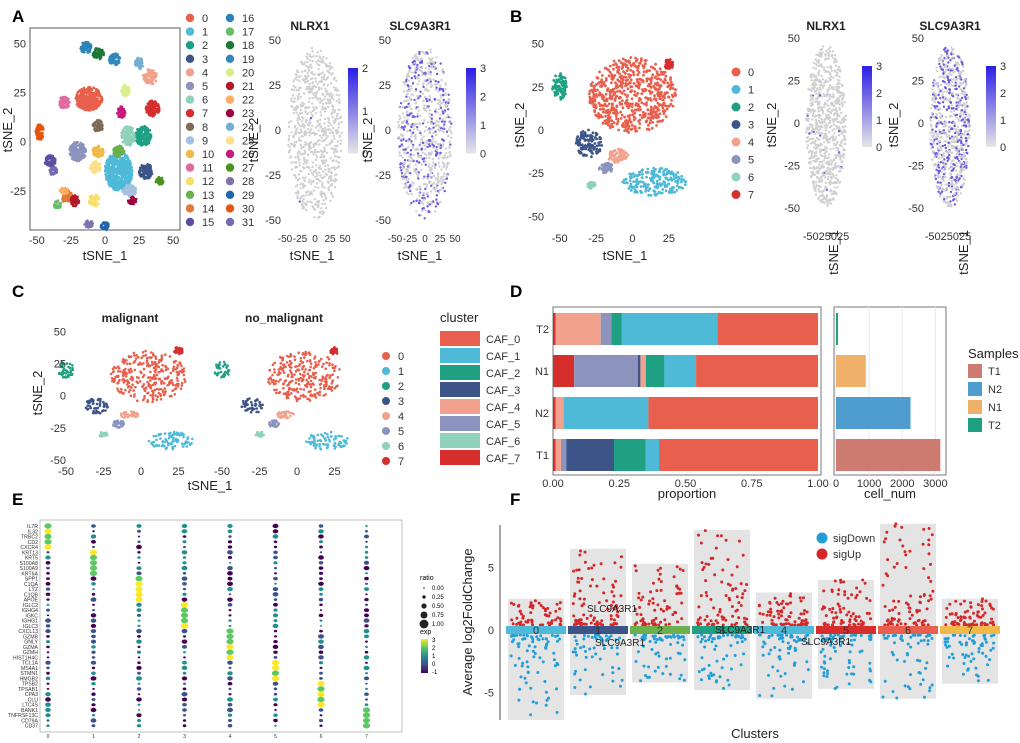 The width and height of the screenshot is (1020, 743). What do you see at coordinates (205, 73) in the screenshot?
I see `legend-label: 4` at bounding box center [205, 73].